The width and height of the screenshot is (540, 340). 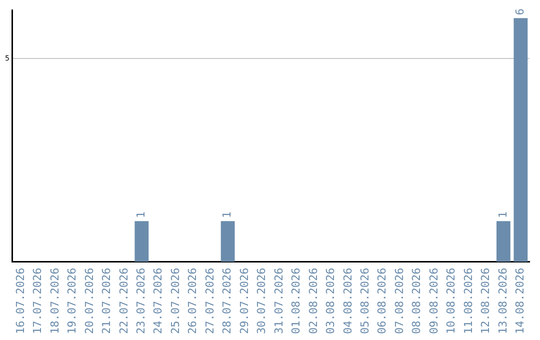 I want to click on x-tick-label: 19.07.2026, so click(x=72, y=301).